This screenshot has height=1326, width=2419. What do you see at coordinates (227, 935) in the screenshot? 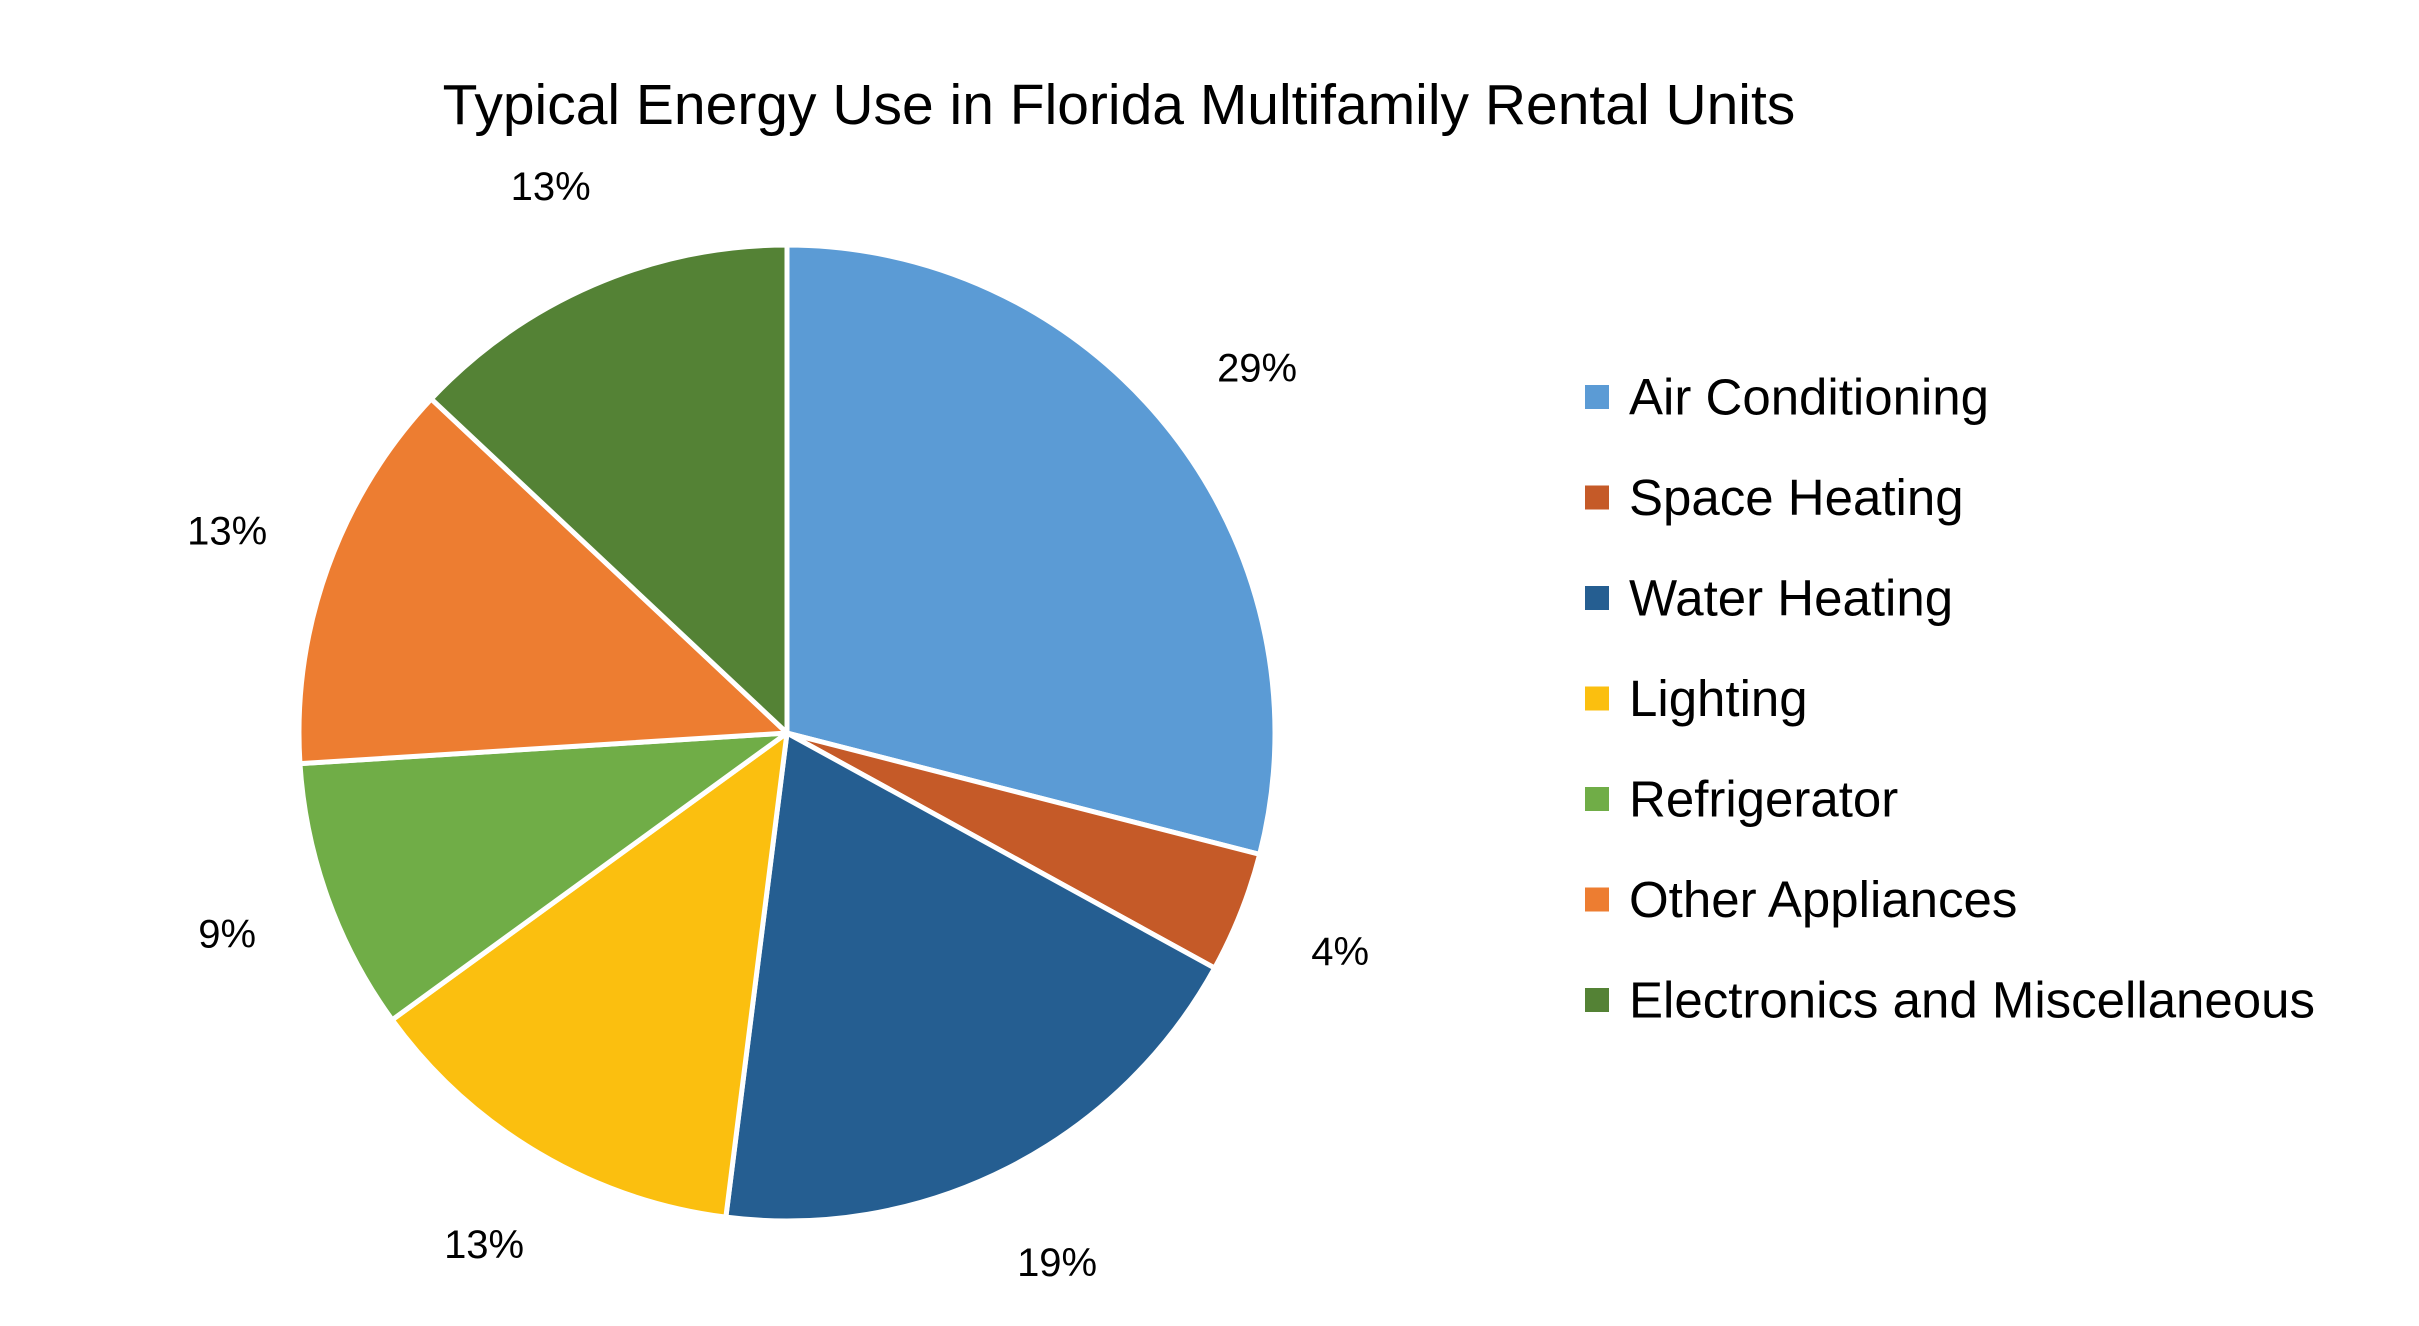
I see `data-label-refrigerator: 9%` at bounding box center [227, 935].